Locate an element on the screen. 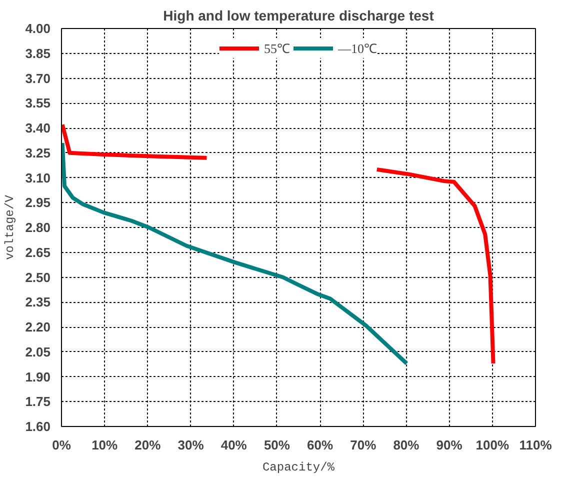 The image size is (565, 477). y-tick-label: 3.10 is located at coordinates (38, 178).